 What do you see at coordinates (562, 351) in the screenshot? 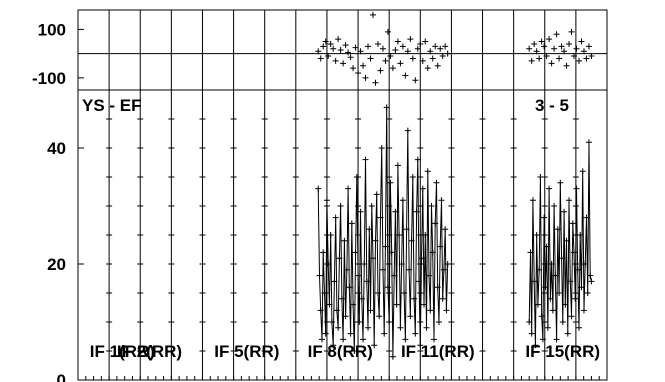
I see `if-label: IF 15(RR)` at bounding box center [562, 351].